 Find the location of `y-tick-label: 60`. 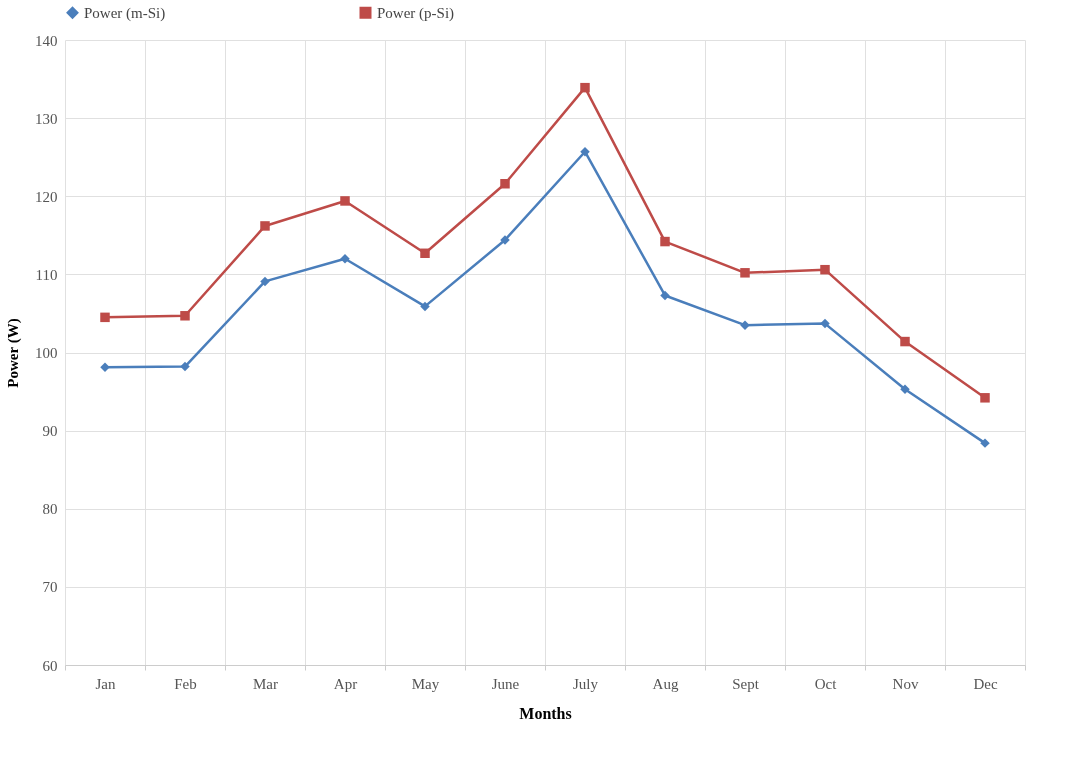

y-tick-label: 60 is located at coordinates (50, 665).